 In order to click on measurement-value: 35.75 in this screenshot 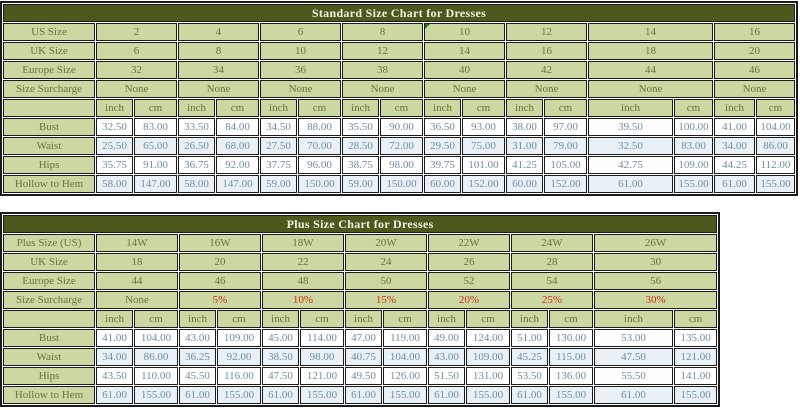, I will do `click(114, 165)`.